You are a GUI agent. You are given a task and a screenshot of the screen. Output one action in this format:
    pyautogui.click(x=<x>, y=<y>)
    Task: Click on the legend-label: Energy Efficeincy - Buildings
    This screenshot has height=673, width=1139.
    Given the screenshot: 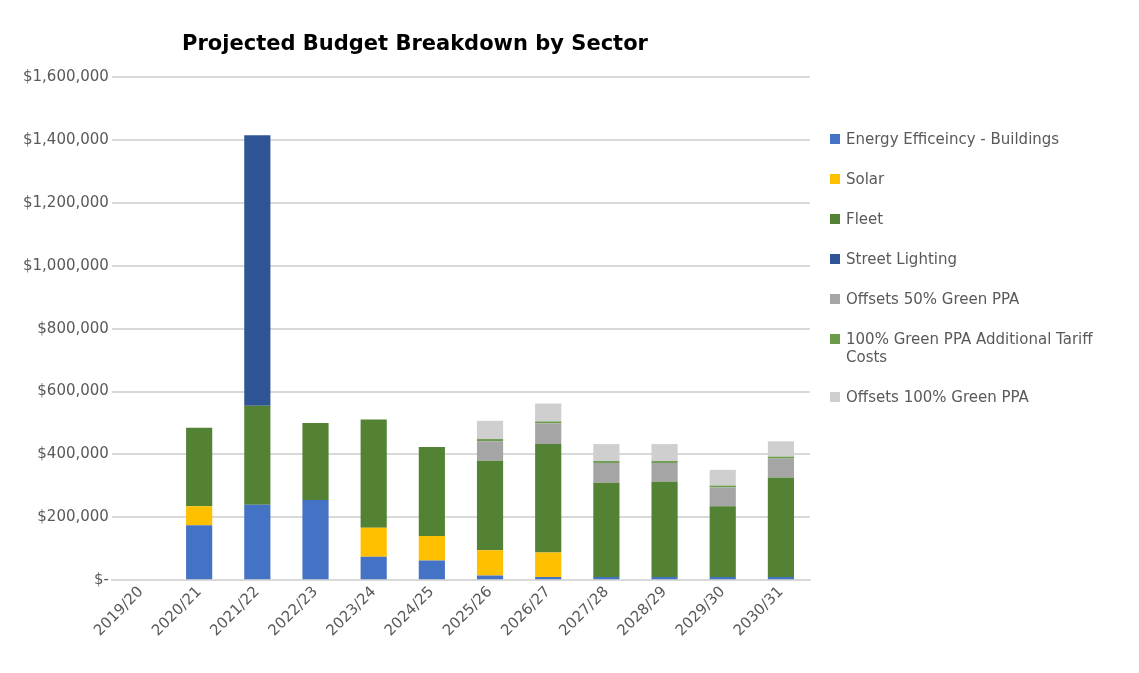 What is the action you would take?
    pyautogui.click(x=953, y=139)
    